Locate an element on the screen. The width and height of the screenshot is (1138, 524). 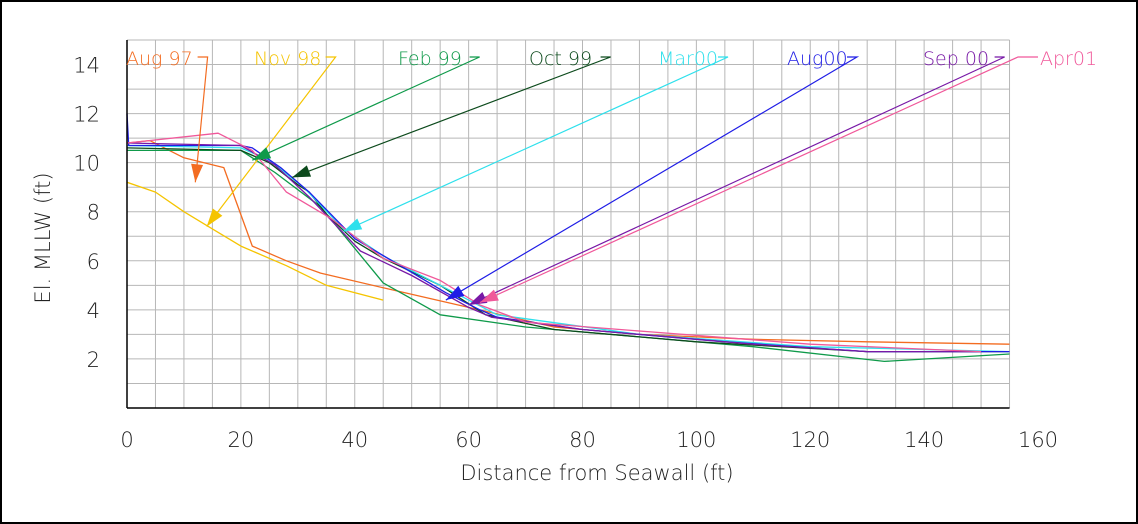
x-tick-label: 0 is located at coordinates (126, 440).